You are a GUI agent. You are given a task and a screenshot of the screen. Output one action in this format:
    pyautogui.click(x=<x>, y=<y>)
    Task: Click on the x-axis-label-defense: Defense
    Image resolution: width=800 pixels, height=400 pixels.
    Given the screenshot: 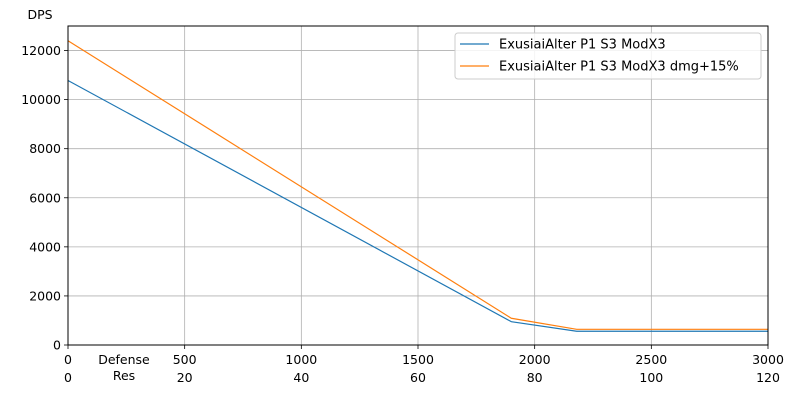 What is the action you would take?
    pyautogui.click(x=124, y=359)
    